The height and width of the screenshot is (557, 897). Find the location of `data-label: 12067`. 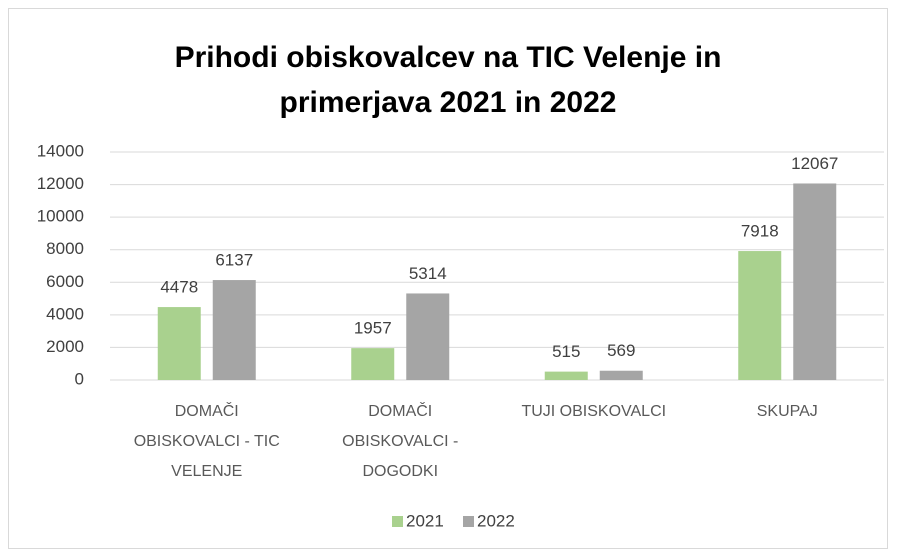

data-label: 12067 is located at coordinates (814, 163).